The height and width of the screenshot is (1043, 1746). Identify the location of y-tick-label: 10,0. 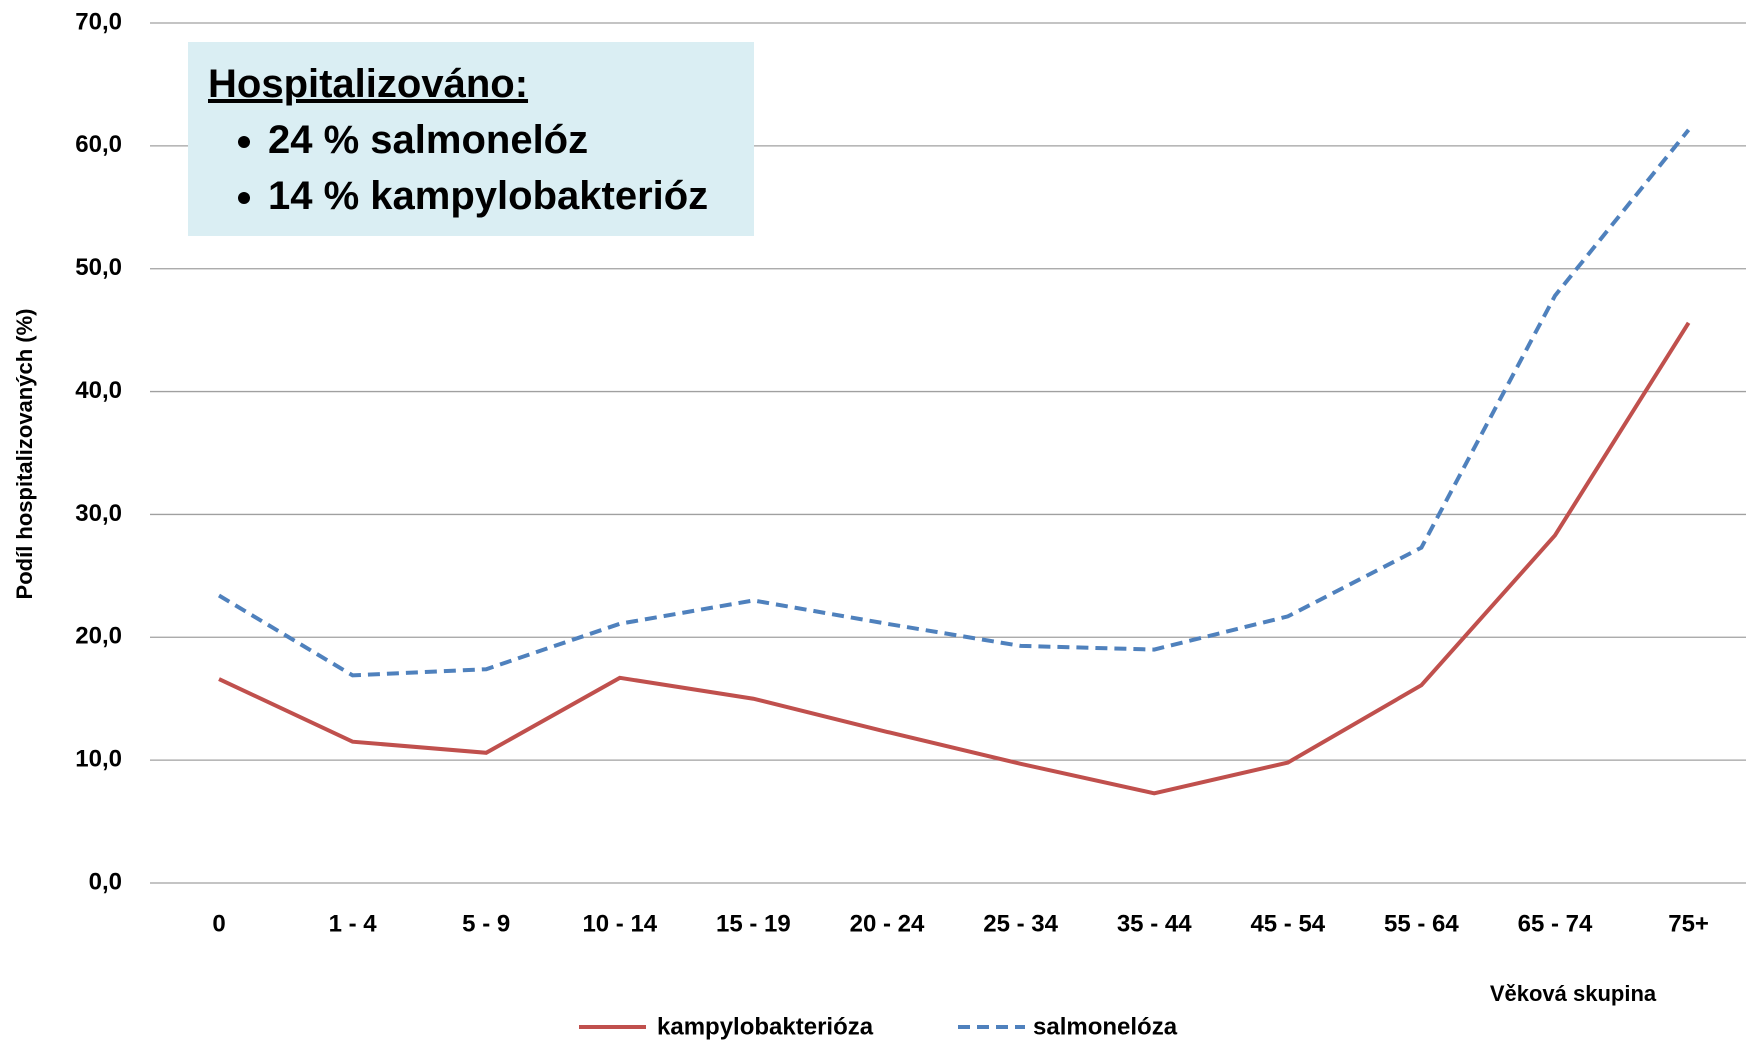
(98, 758).